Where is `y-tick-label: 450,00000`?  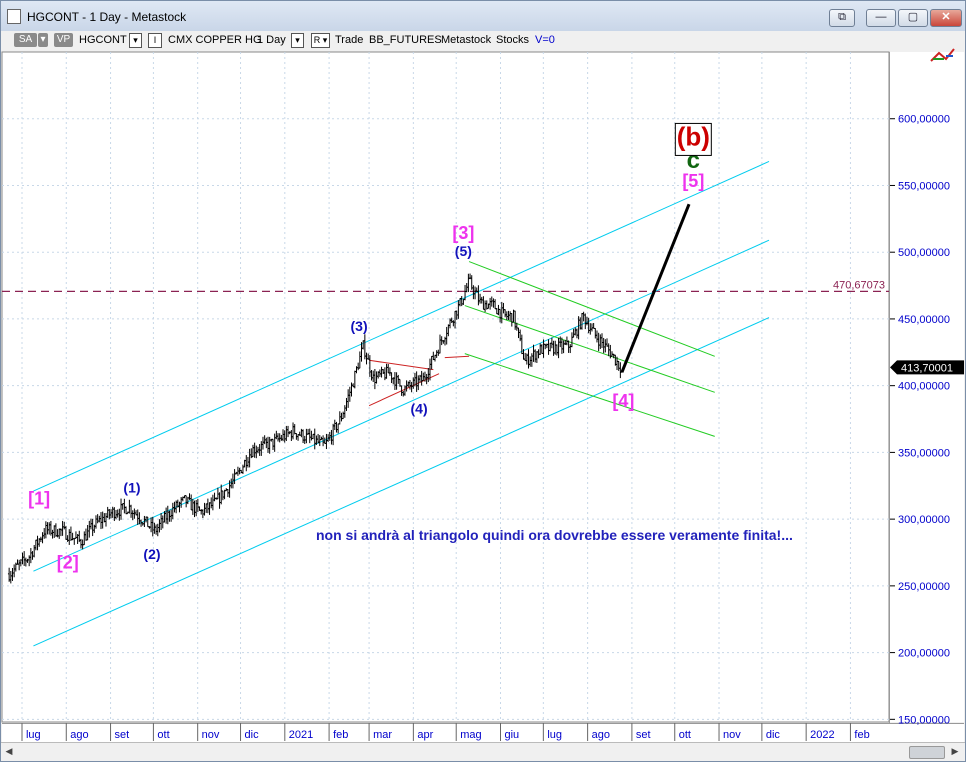 y-tick-label: 450,00000 is located at coordinates (924, 320).